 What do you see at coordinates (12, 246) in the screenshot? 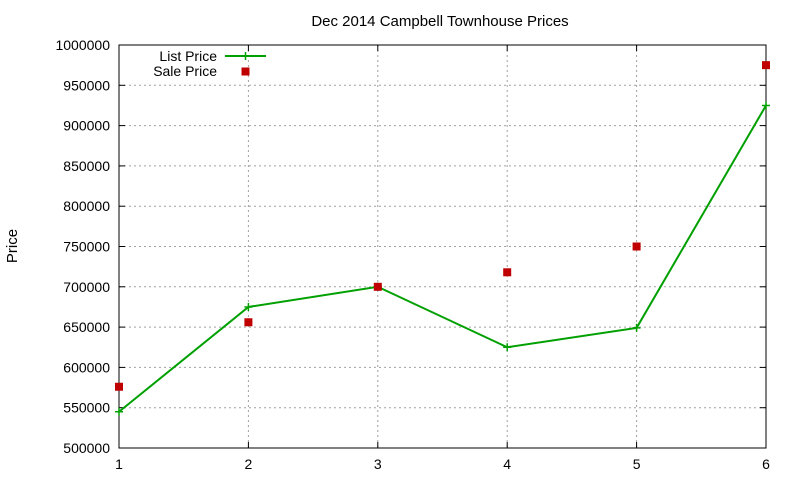
I see `y-axis-label: Price` at bounding box center [12, 246].